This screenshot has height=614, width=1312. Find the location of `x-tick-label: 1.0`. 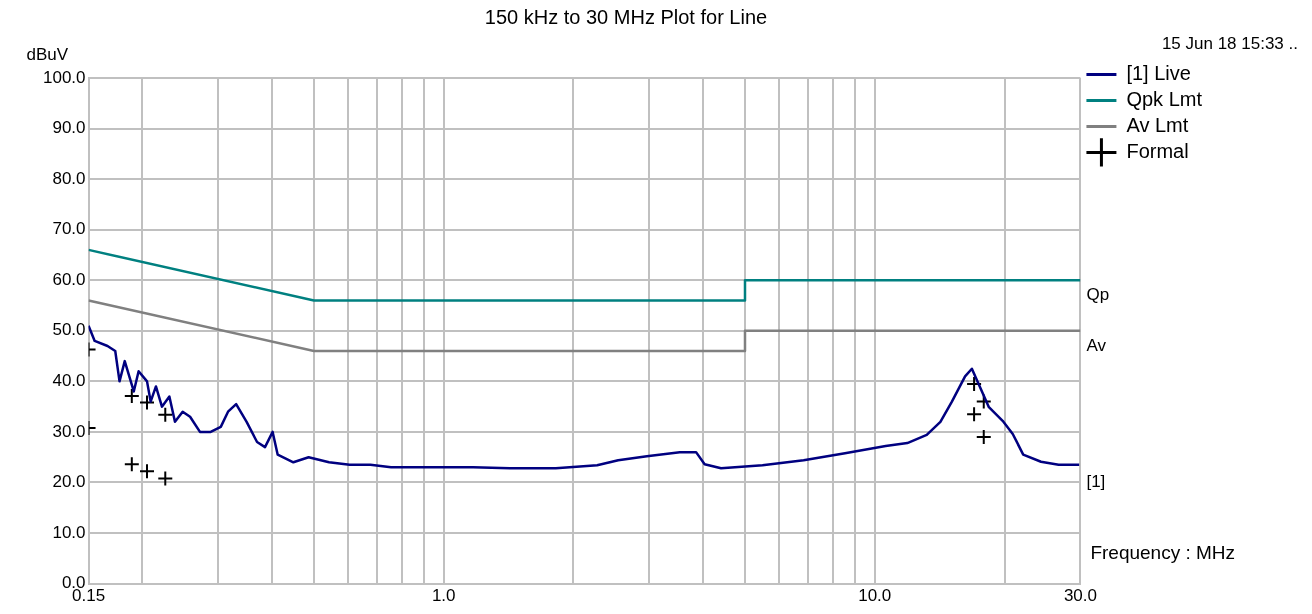

x-tick-label: 1.0 is located at coordinates (443, 596).